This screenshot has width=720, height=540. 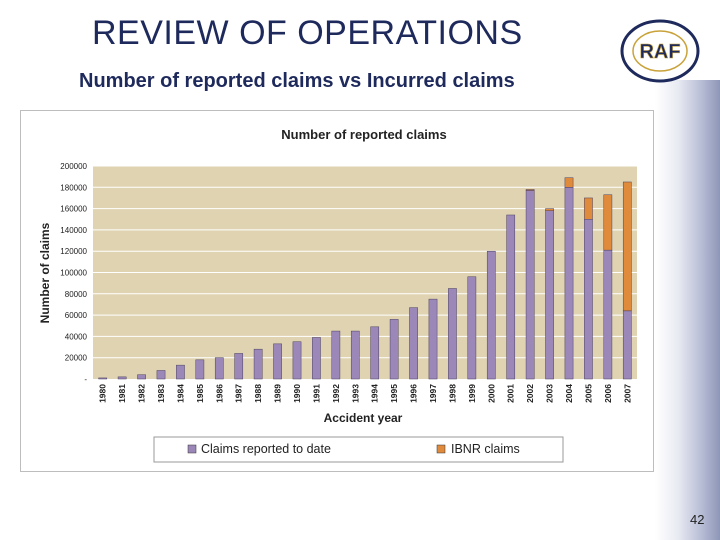 I want to click on x-tick-label: 2005, so click(x=588, y=393).